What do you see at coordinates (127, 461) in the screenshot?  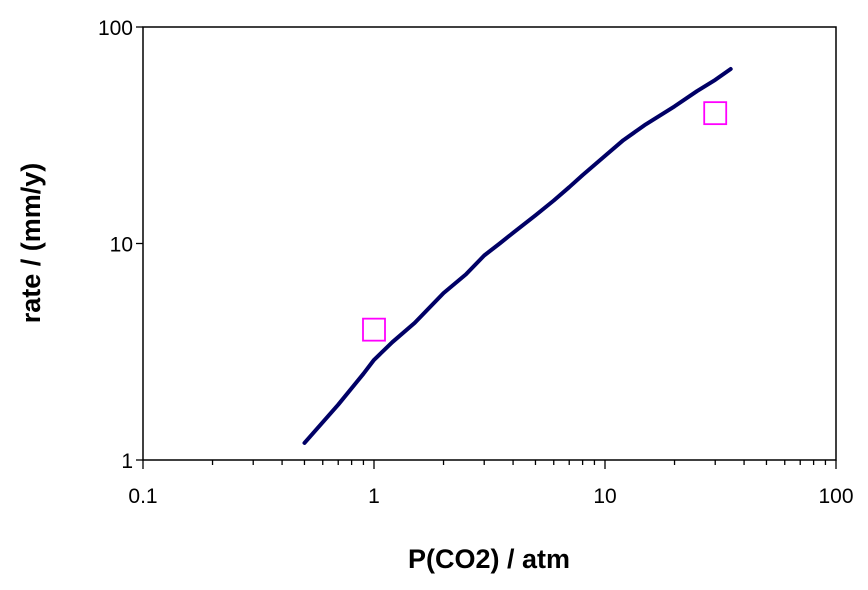 I see `y-tick-label: 1` at bounding box center [127, 461].